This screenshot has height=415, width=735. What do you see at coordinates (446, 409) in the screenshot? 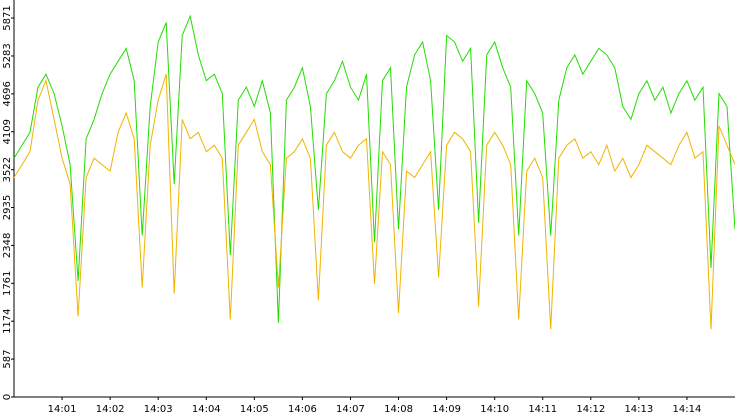
I see `x-tick-label: 14:09` at bounding box center [446, 409].